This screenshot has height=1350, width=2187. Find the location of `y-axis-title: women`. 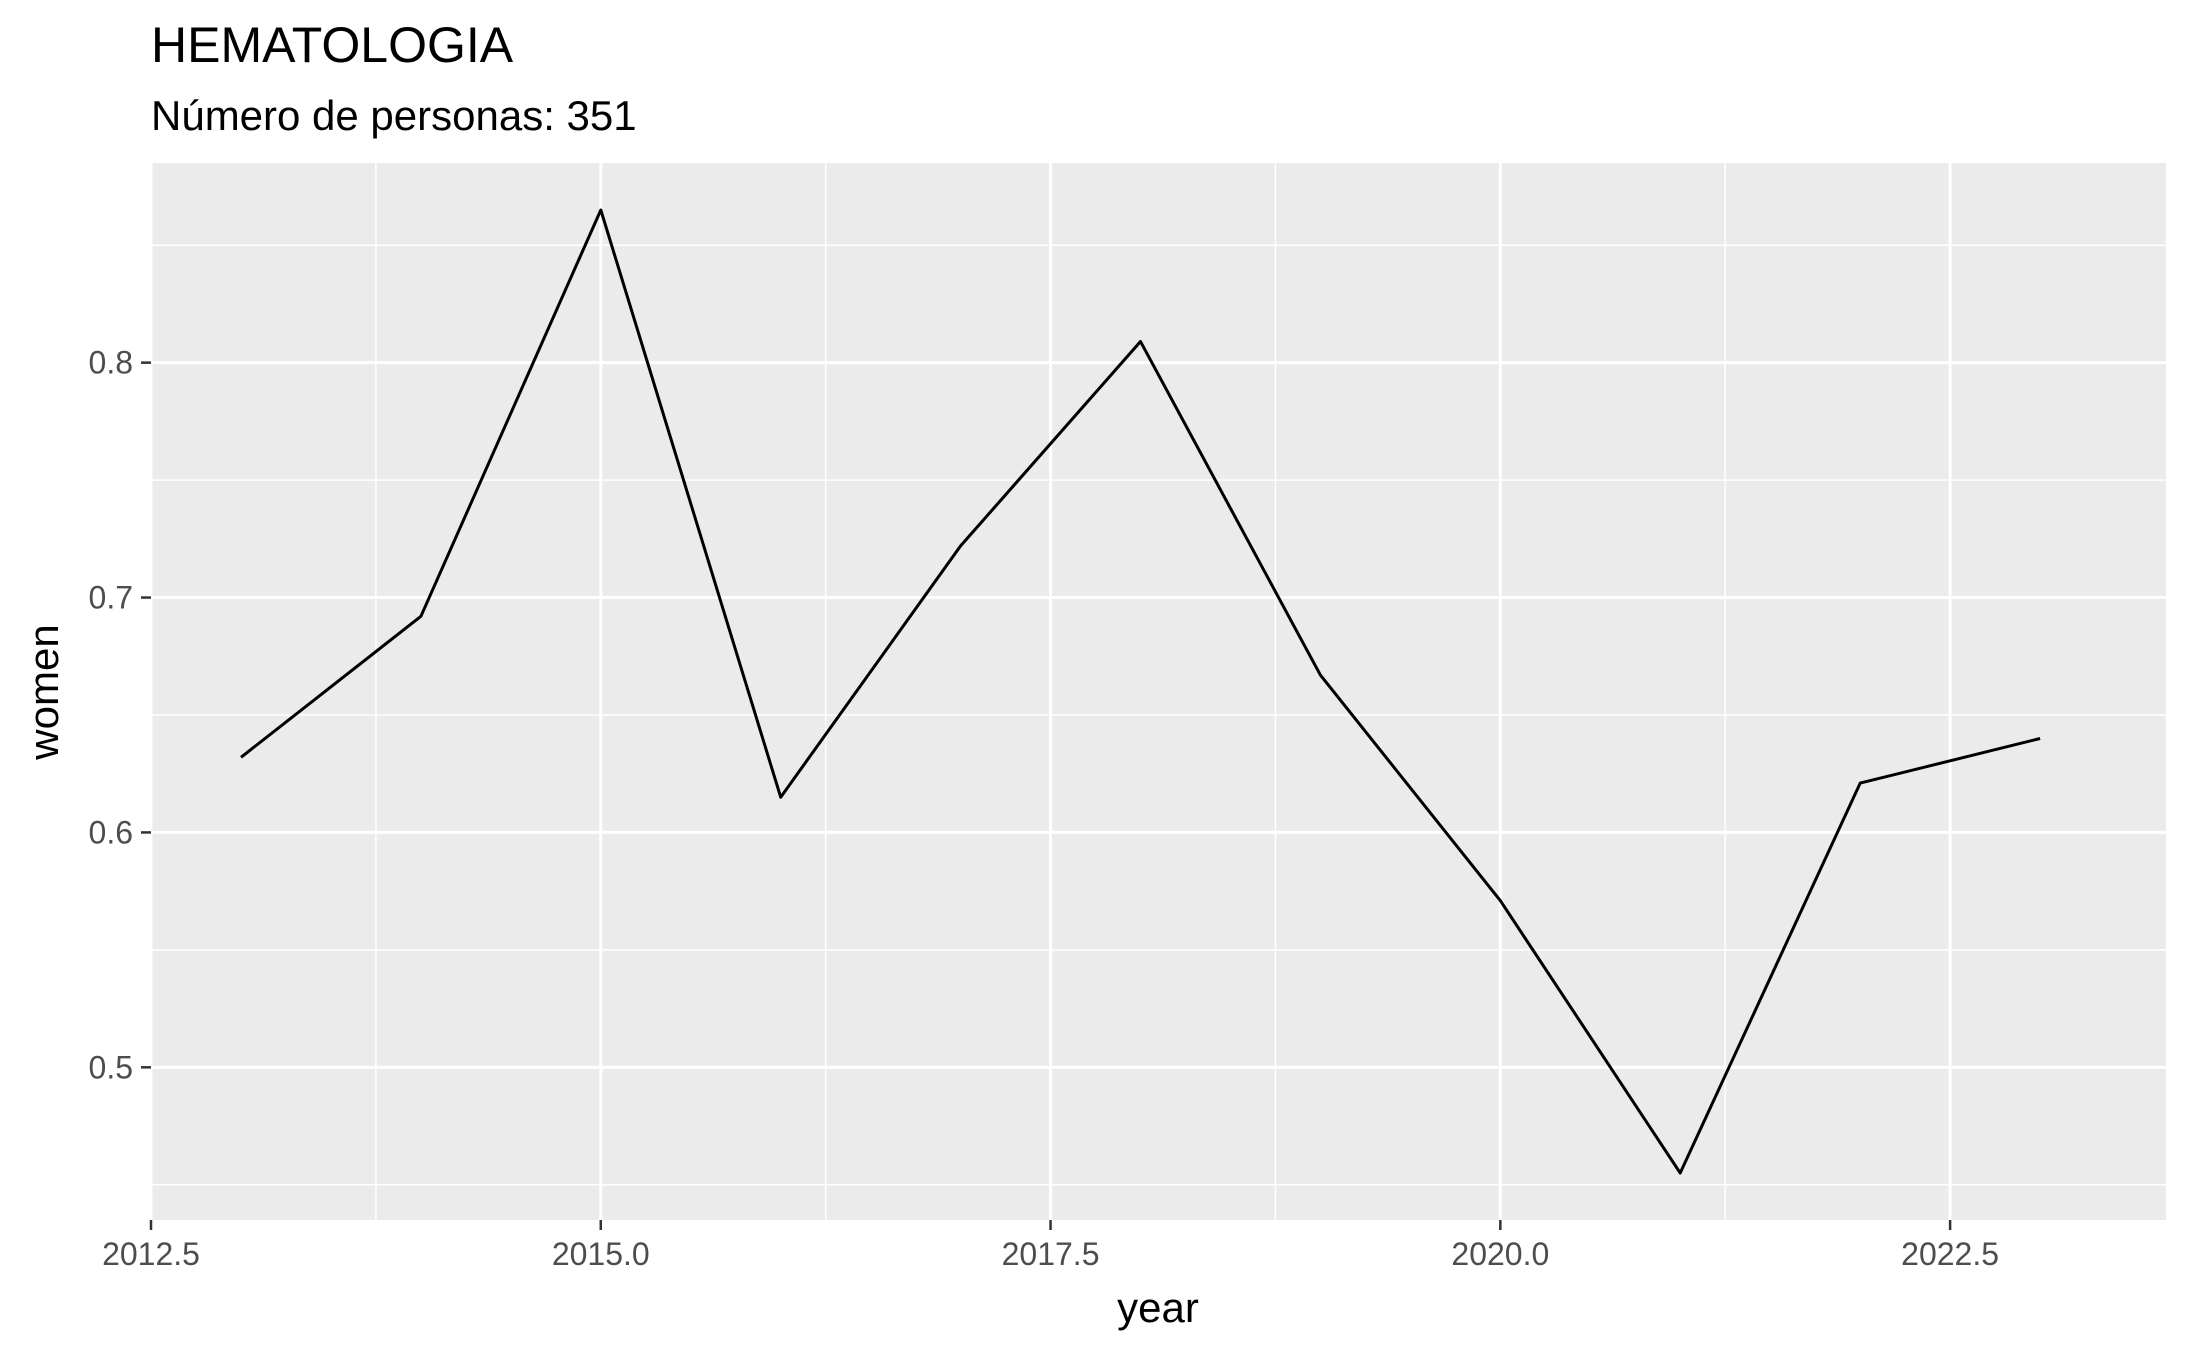

y-axis-title: women is located at coordinates (43, 692).